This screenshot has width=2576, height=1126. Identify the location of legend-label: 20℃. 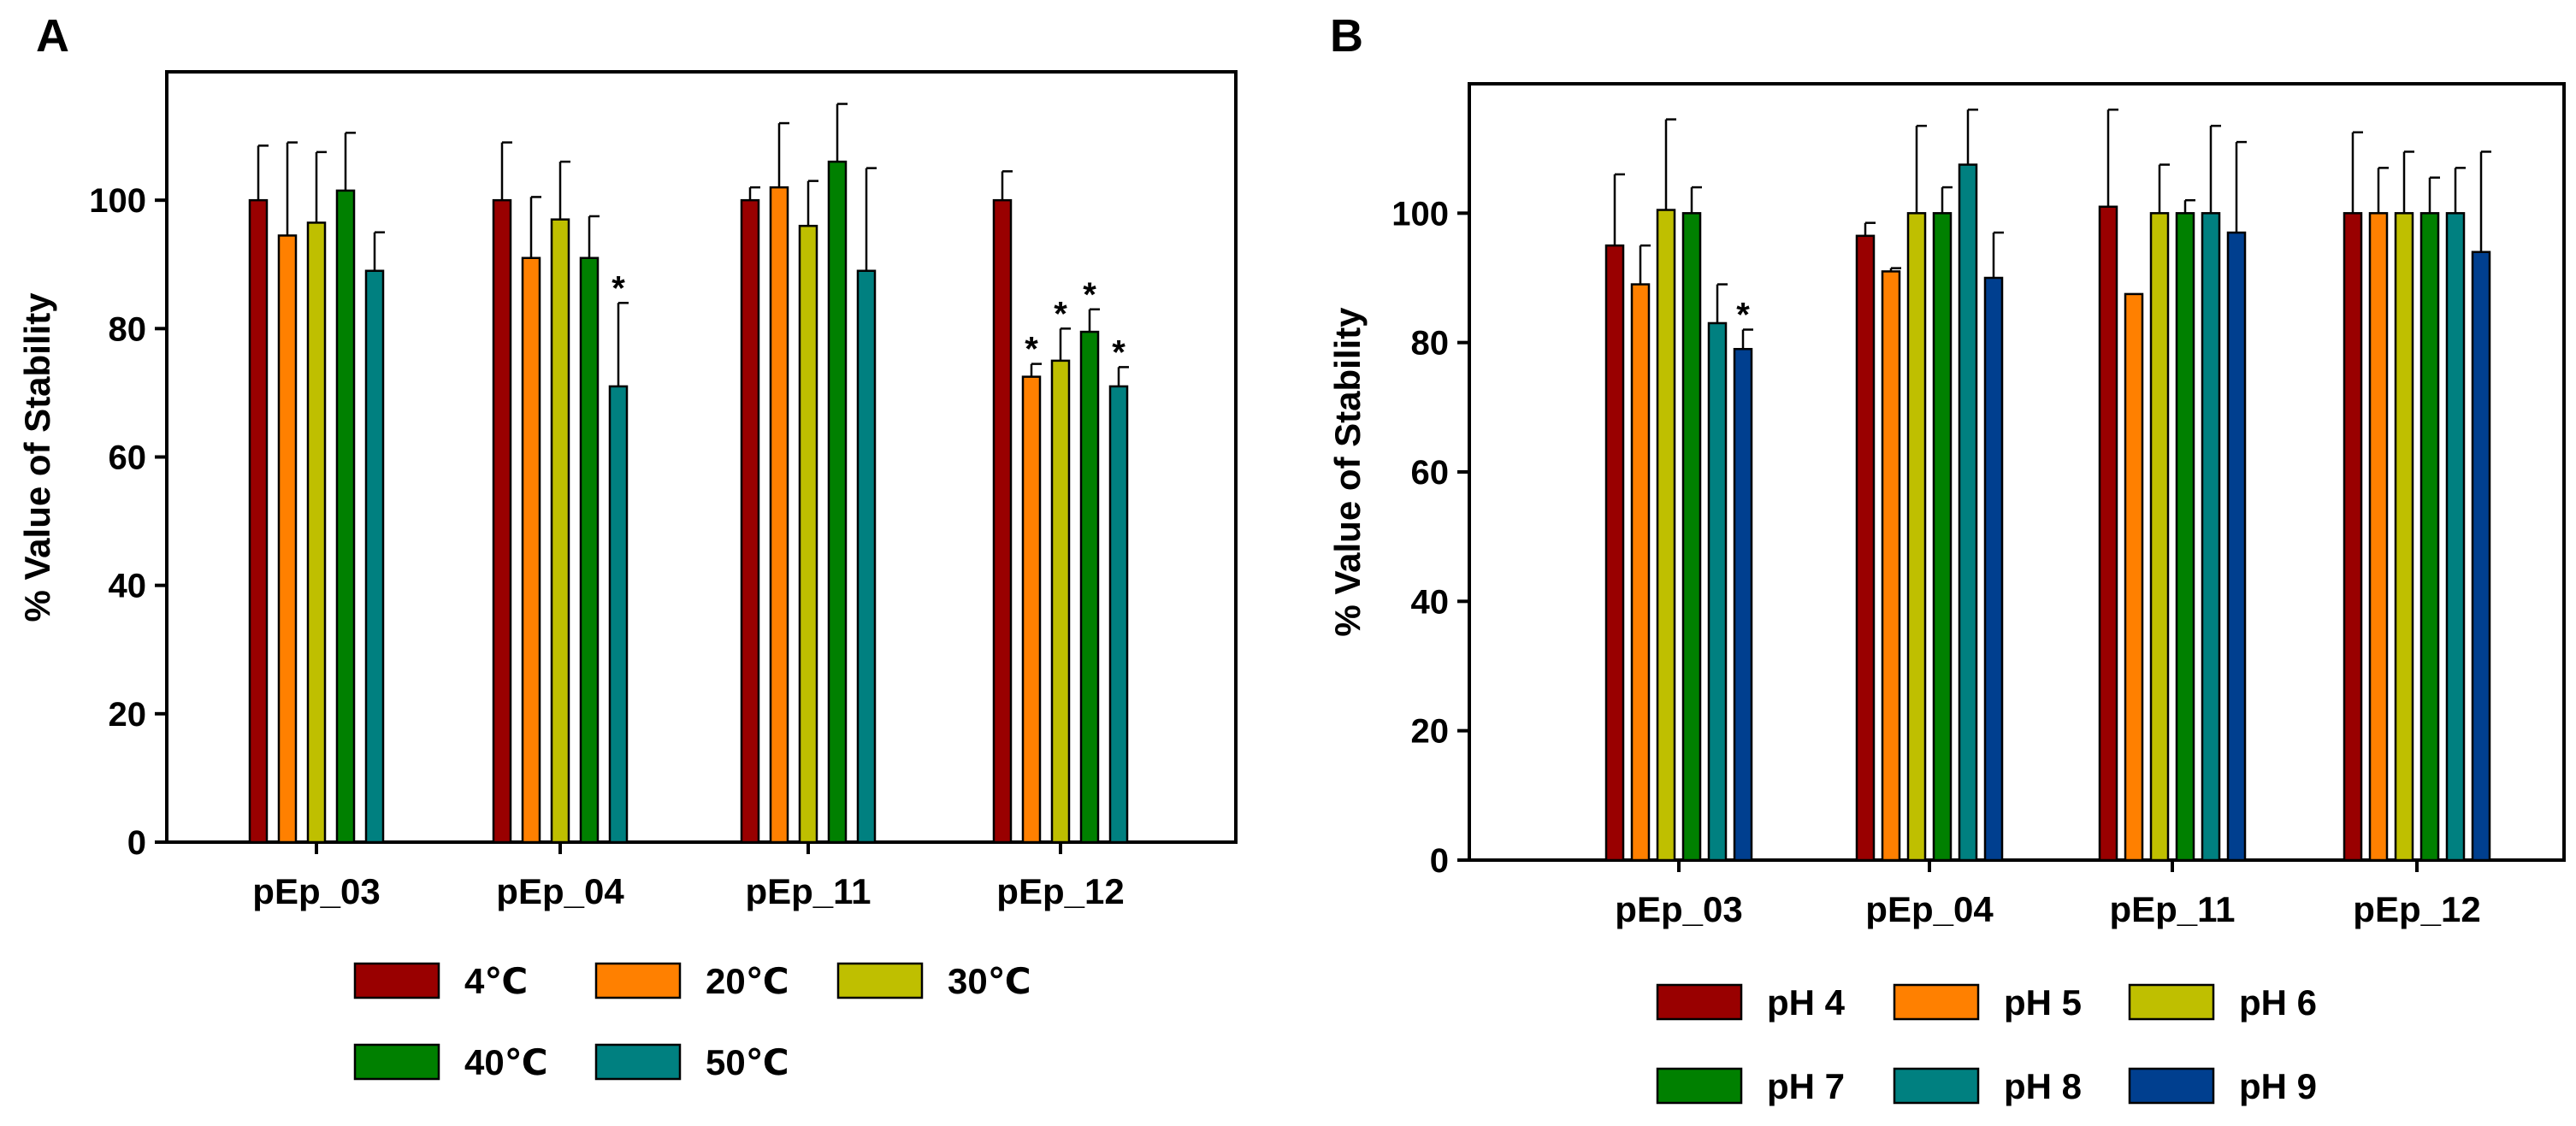
(747, 981).